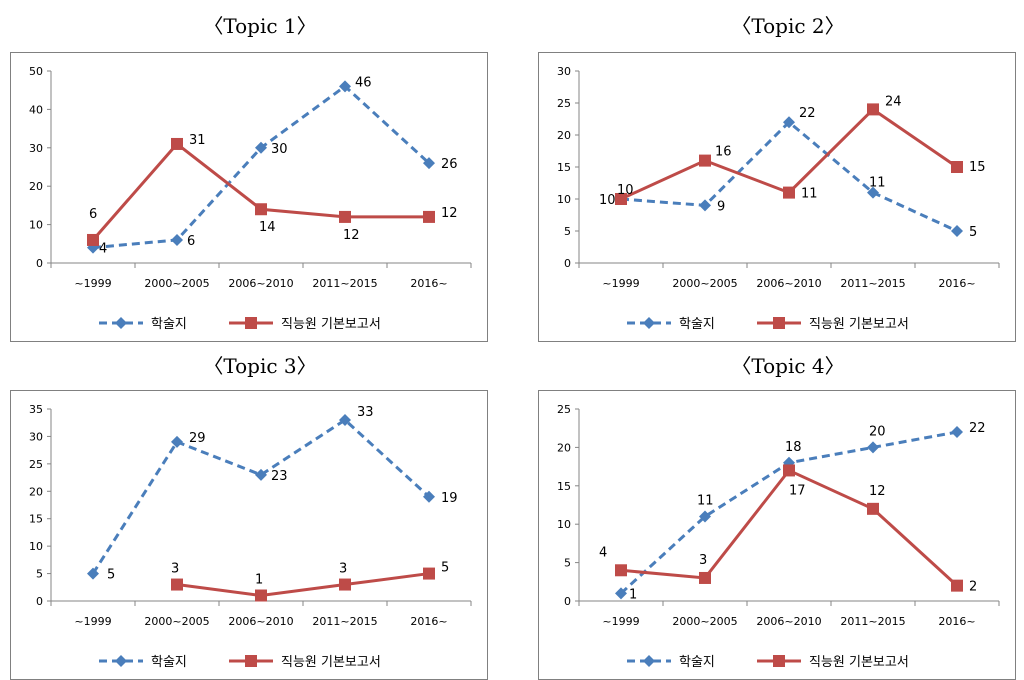  What do you see at coordinates (704, 283) in the screenshot?
I see `x-tick-label: 2000~2005` at bounding box center [704, 283].